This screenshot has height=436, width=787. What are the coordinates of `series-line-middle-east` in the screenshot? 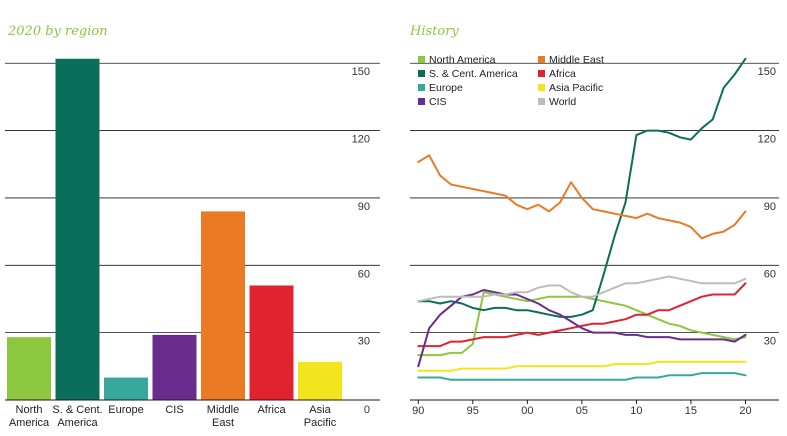 It's located at (582, 197).